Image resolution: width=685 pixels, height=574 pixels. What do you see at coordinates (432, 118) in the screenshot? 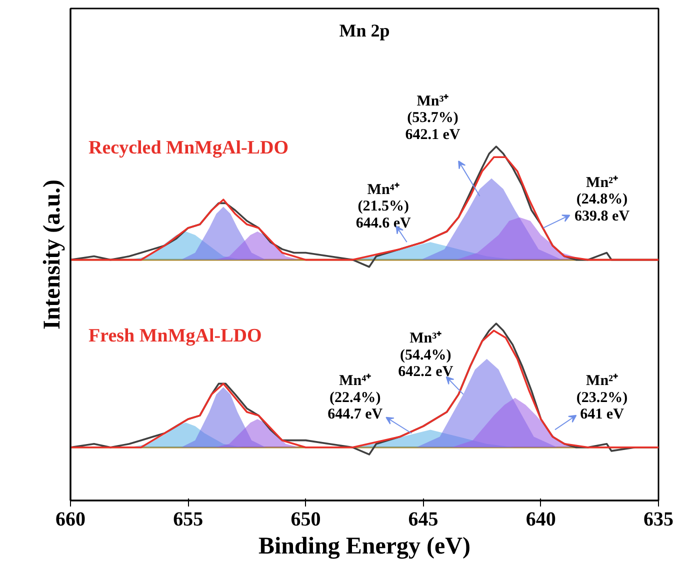
I see `annotation: Mn³⁺ (53.7%) 642.1 eV` at bounding box center [432, 118].